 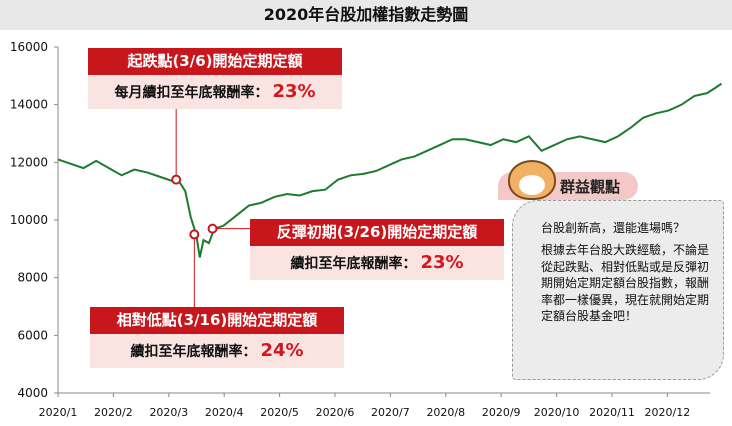 What do you see at coordinates (29, 162) in the screenshot?
I see `y-tick-label: 12000` at bounding box center [29, 162].